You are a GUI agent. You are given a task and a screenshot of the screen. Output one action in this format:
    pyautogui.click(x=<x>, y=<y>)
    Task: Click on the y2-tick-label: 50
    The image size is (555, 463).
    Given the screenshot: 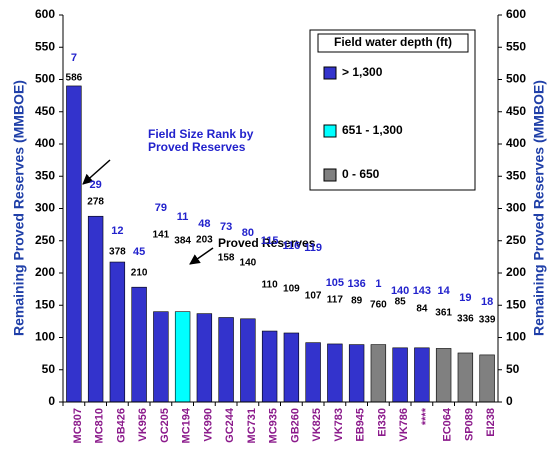 What is the action you would take?
    pyautogui.click(x=513, y=369)
    